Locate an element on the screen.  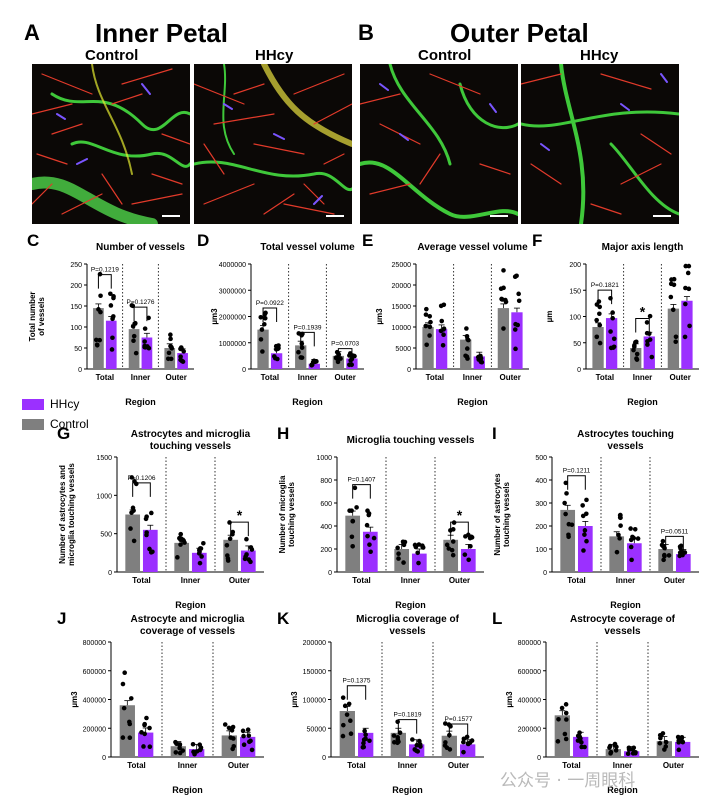
chart-letter: C is located at coordinates (33, 240).